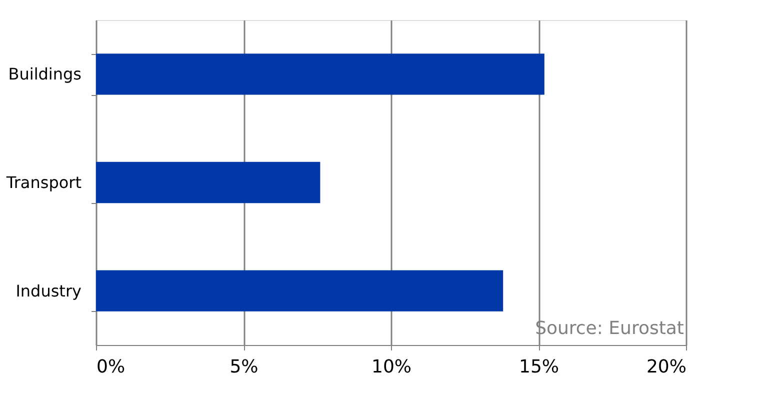 The height and width of the screenshot is (410, 760). I want to click on x-tick-label: 10%, so click(391, 367).